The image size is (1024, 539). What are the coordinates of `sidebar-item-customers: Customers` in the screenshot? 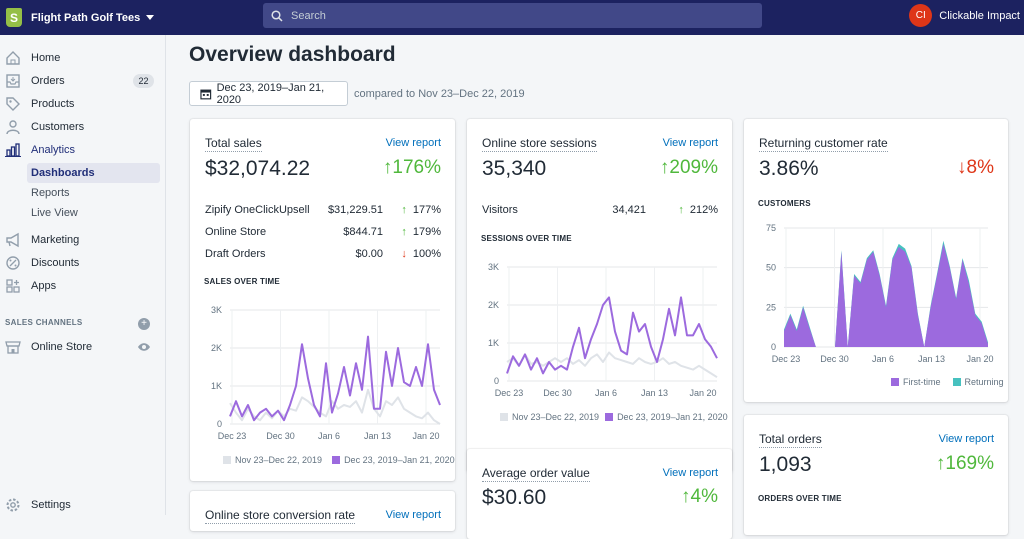 It's located at (83, 127).